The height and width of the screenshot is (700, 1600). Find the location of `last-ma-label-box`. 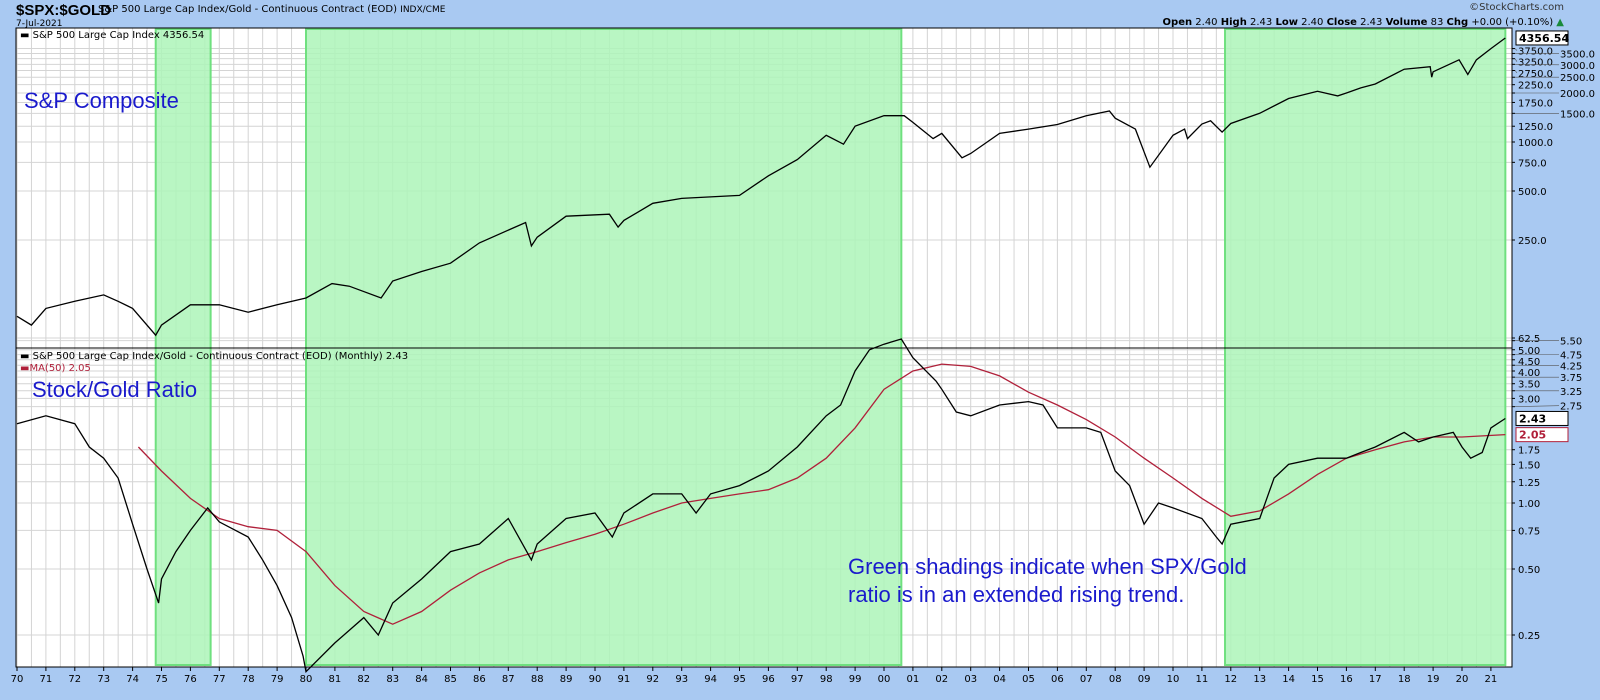

last-ma-label-box is located at coordinates (1542, 435).